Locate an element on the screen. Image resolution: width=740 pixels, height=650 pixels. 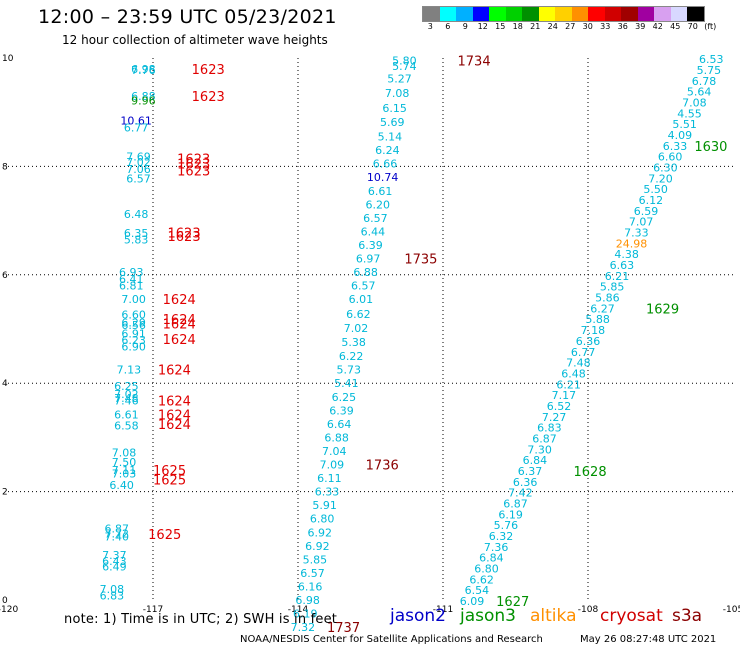
wave-height-label: 6.98 is located at coordinates (307, 600).